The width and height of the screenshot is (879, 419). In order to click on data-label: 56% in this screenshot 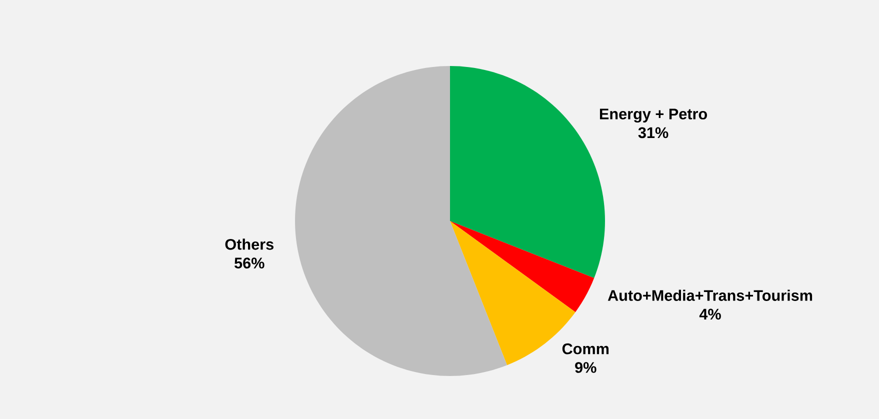, I will do `click(249, 263)`.